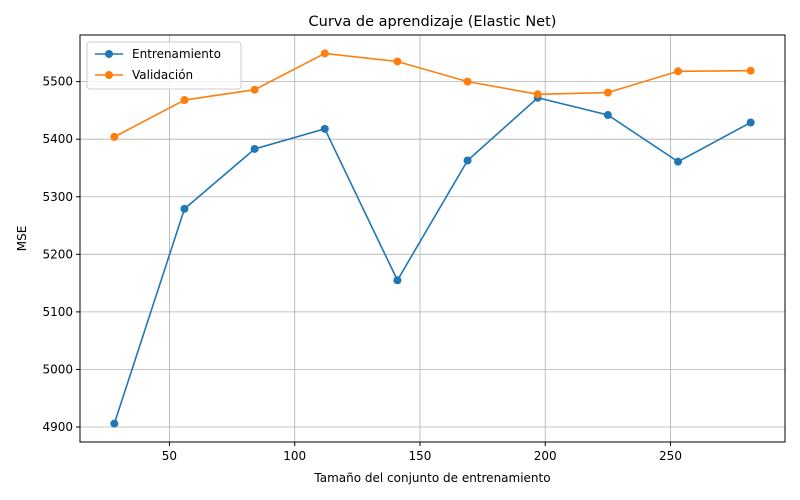  I want to click on chart-title: Curva de aprendizaje (Elastic Net), so click(433, 22).